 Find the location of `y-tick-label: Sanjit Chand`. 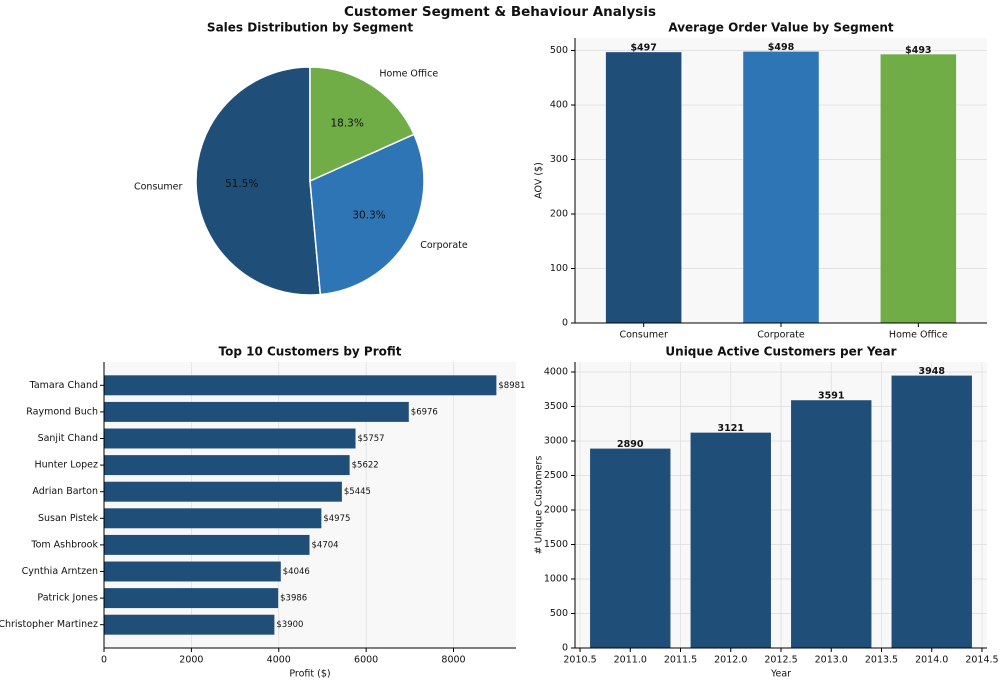

y-tick-label: Sanjit Chand is located at coordinates (68, 438).